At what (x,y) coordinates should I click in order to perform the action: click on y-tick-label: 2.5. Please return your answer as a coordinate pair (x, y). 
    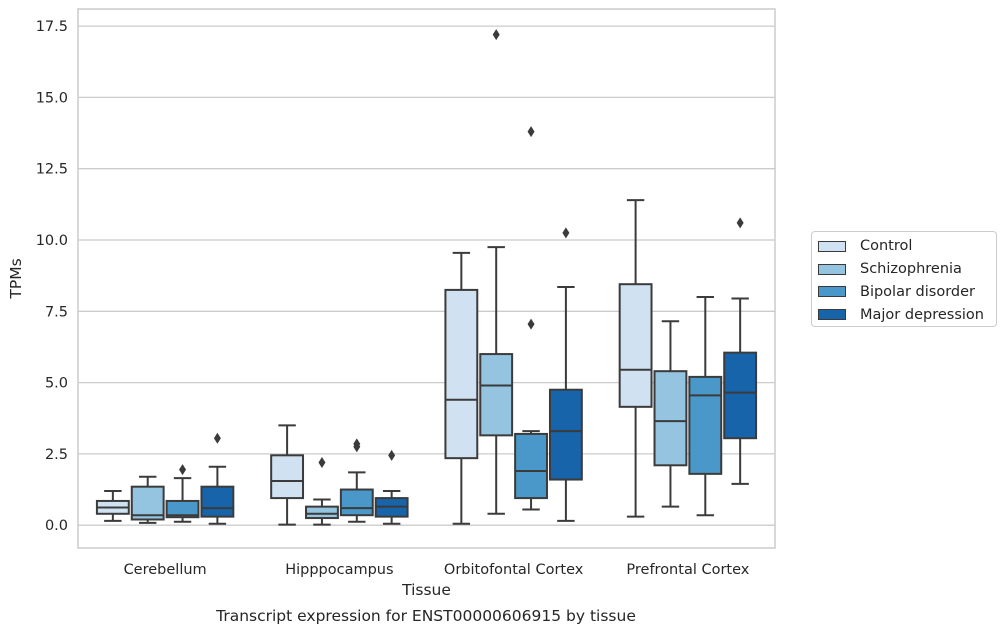
    Looking at the image, I should click on (56, 455).